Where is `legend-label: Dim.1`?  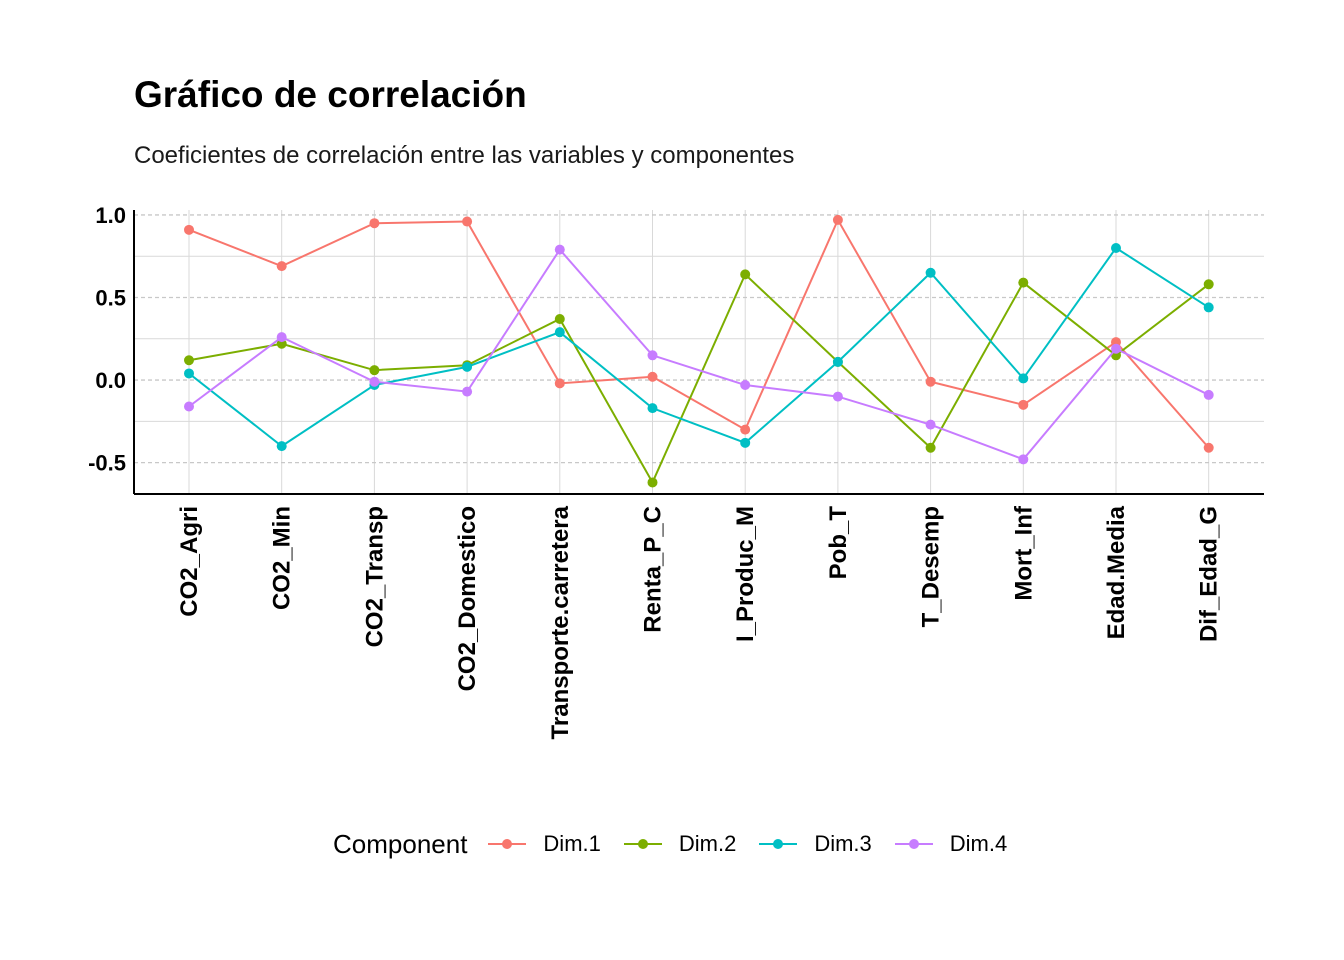
legend-label: Dim.1 is located at coordinates (572, 843).